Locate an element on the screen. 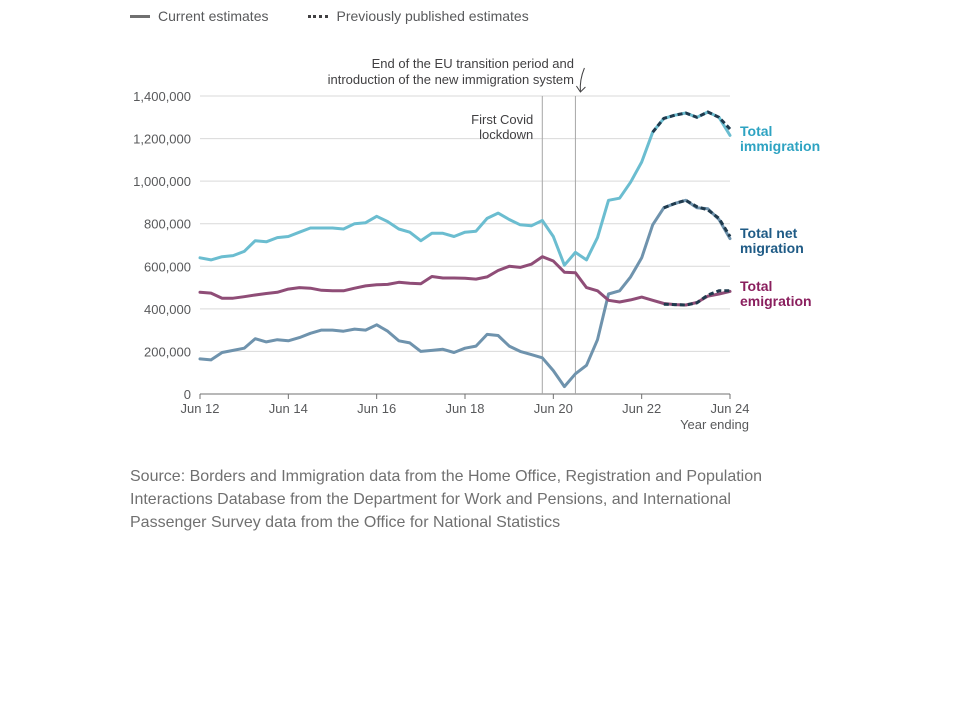 The height and width of the screenshot is (720, 960). x-tick-label-6: Jun 24 is located at coordinates (729, 408).